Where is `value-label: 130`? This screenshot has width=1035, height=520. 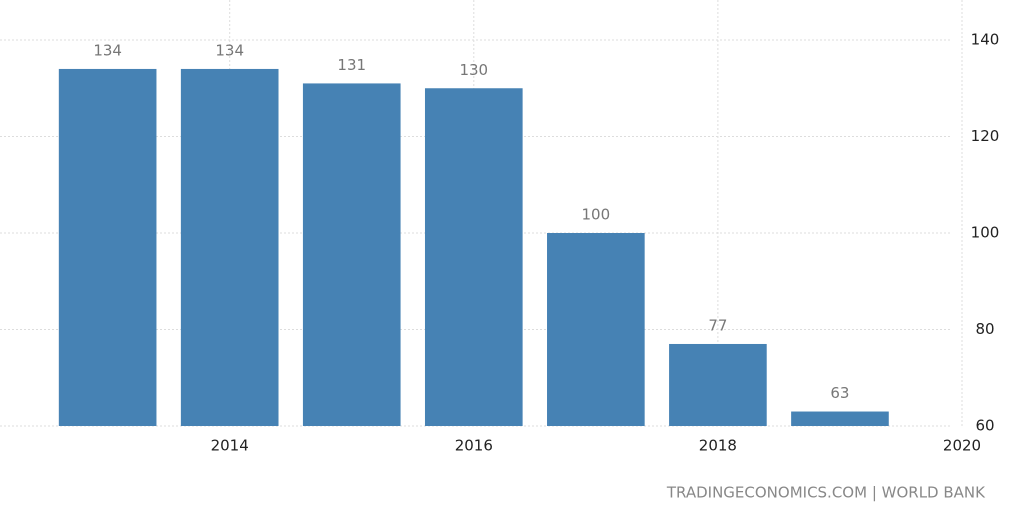
value-label: 130 is located at coordinates (473, 70).